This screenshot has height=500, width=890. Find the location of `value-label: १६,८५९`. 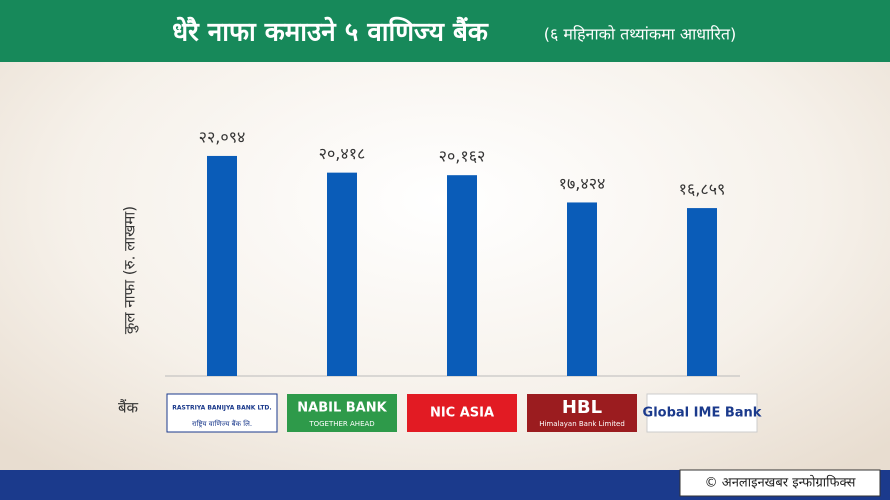

value-label: १६,८५९ is located at coordinates (702, 189).